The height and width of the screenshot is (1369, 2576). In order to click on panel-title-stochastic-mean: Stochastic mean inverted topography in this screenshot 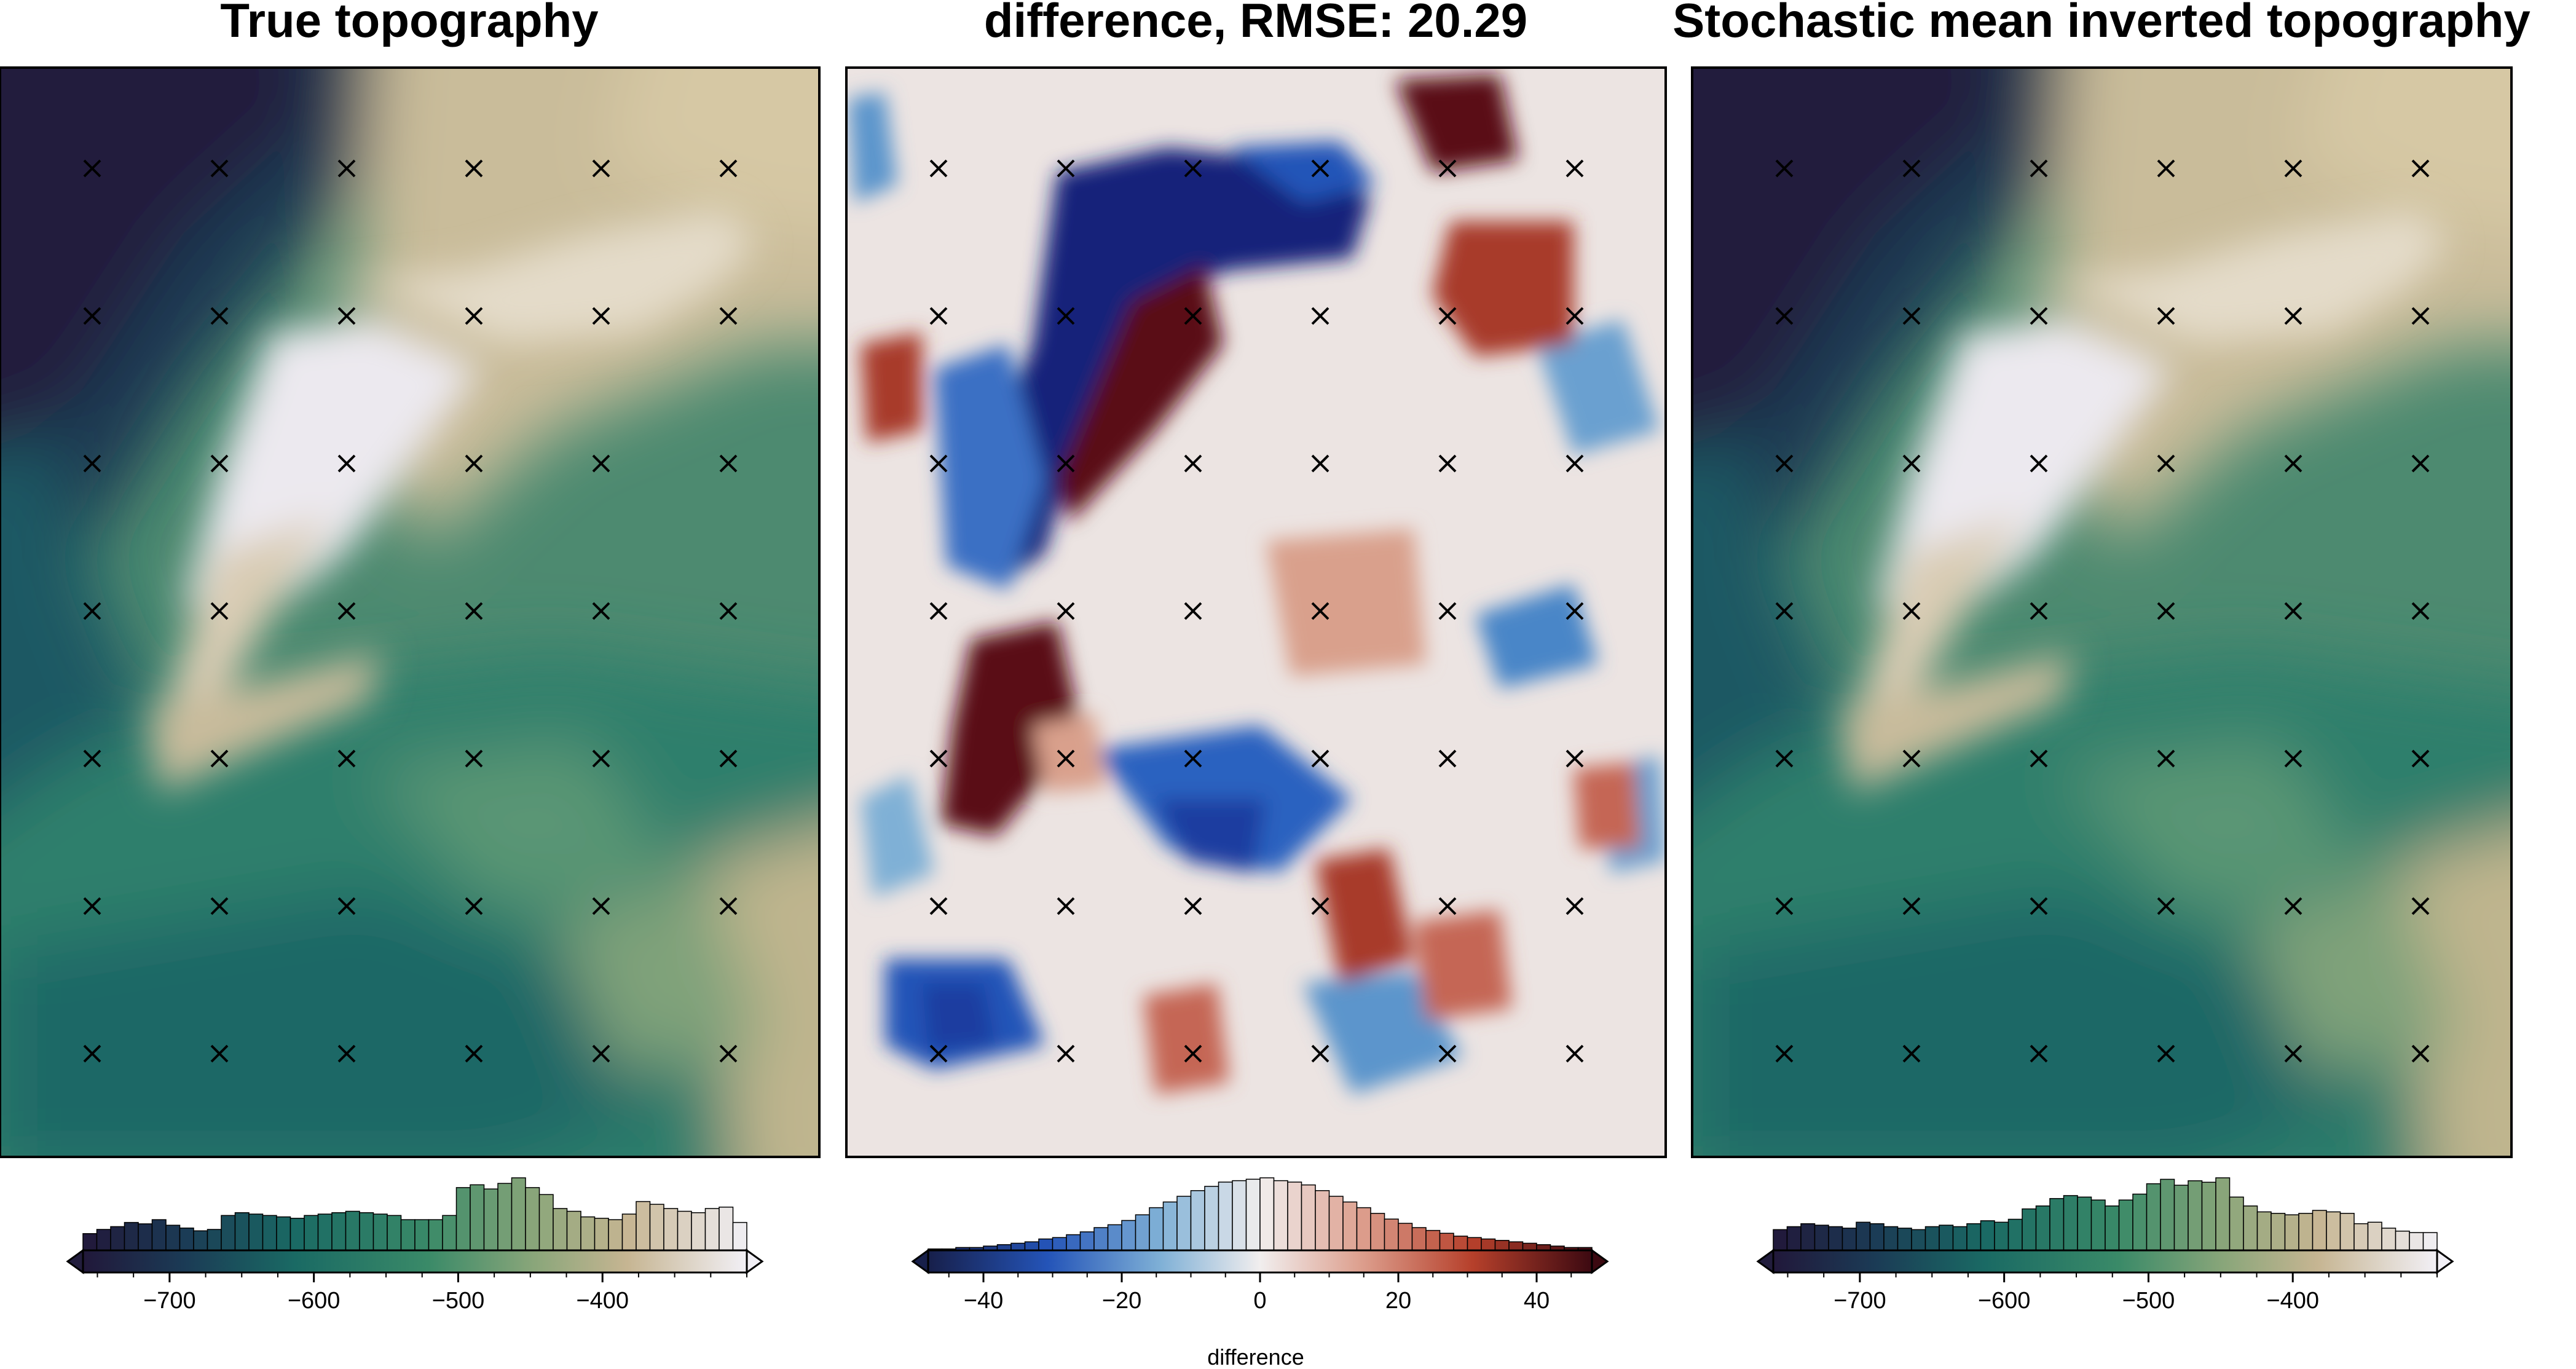, I will do `click(2102, 23)`.